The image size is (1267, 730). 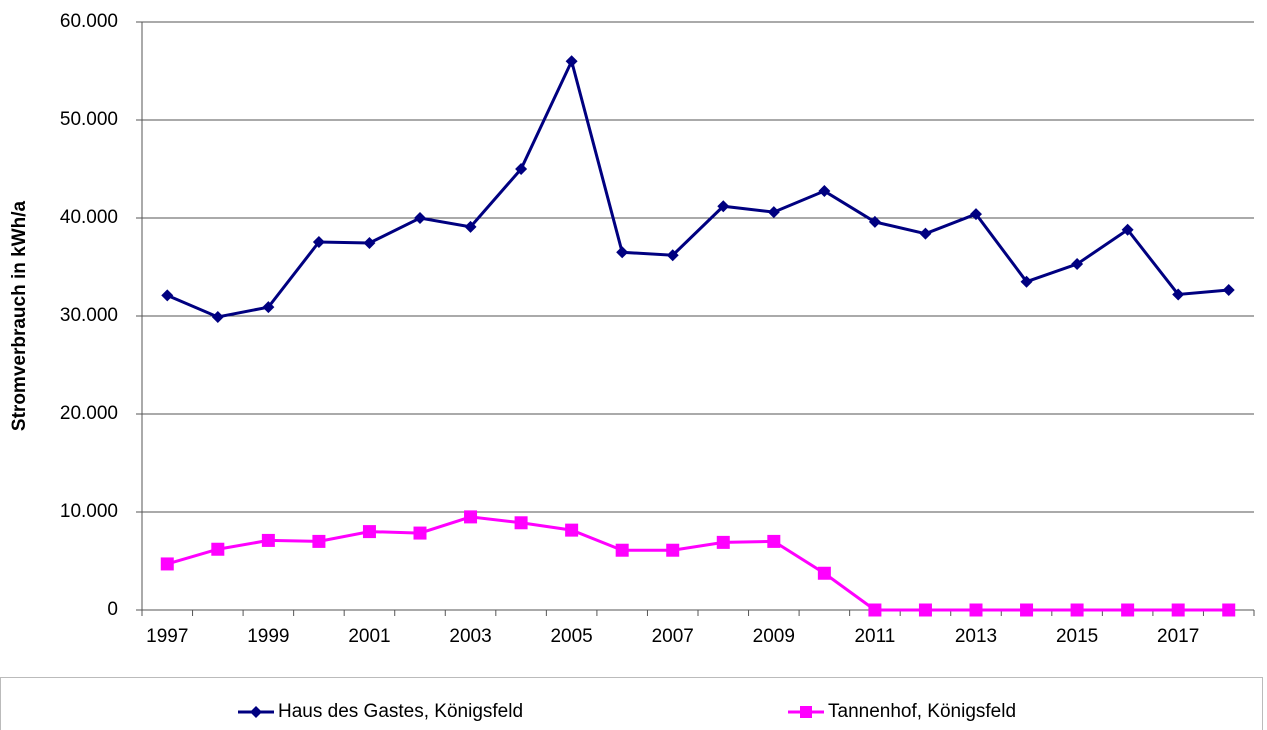 I want to click on y-tick-label: 20.000, so click(x=89, y=413).